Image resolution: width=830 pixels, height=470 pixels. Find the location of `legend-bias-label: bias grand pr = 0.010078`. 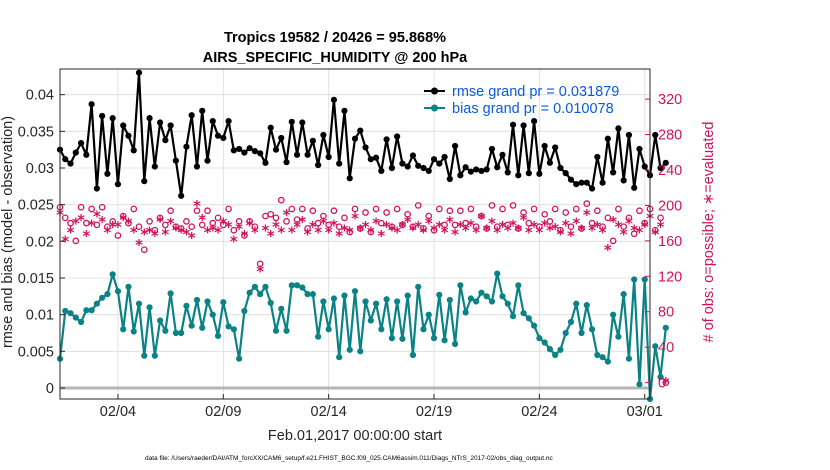

legend-bias-label: bias grand pr = 0.010078 is located at coordinates (533, 109).